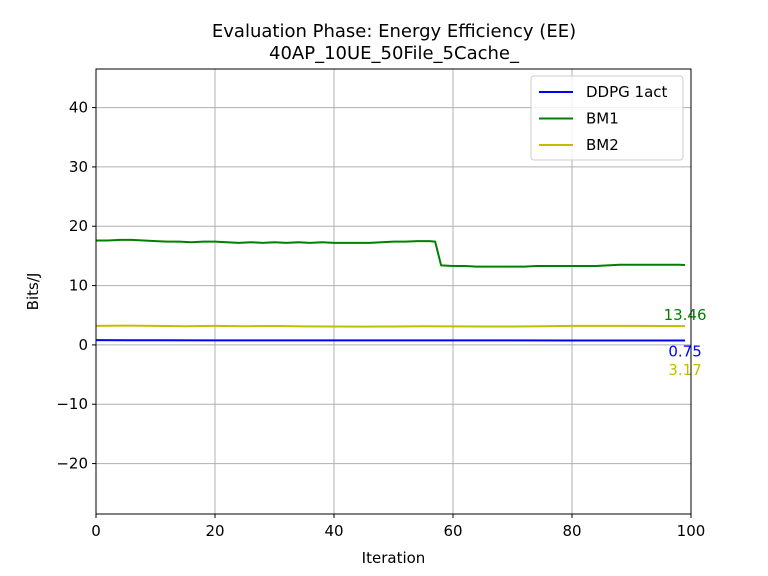  Describe the element at coordinates (78, 226) in the screenshot. I see `y-tick-label: 20` at that location.